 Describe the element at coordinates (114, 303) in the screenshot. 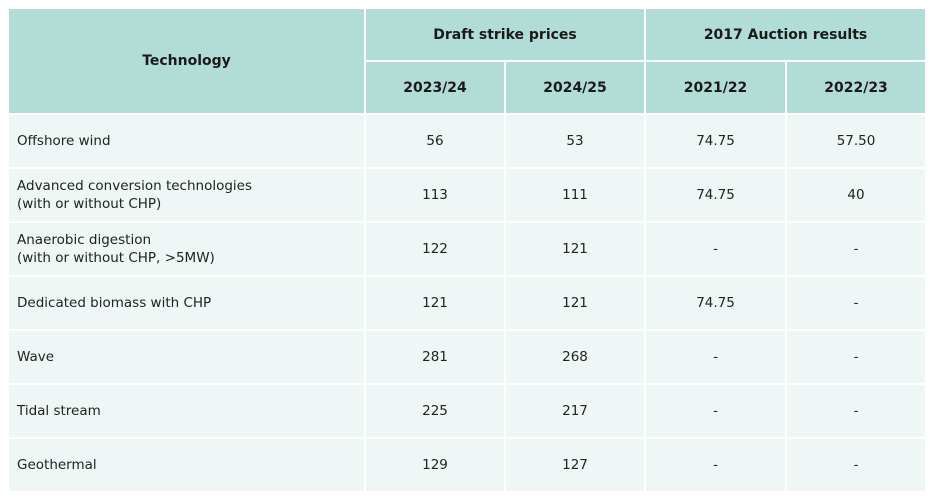

I see `technology-label: Dedicated biomass with CHP` at that location.